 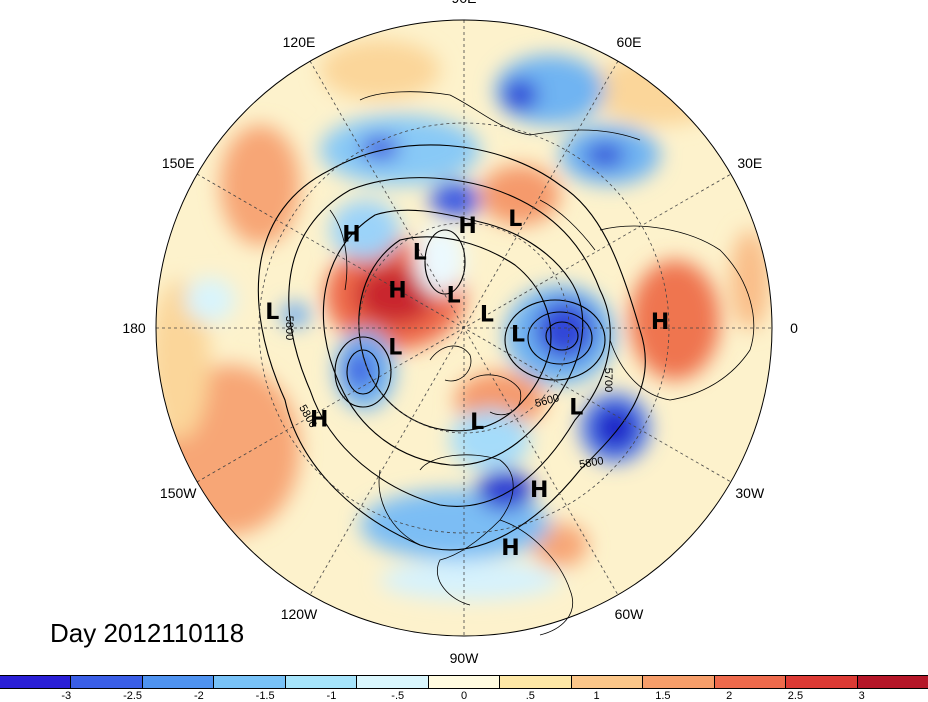 What do you see at coordinates (265, 696) in the screenshot?
I see `colorbar-tick-label: -1.5` at bounding box center [265, 696].